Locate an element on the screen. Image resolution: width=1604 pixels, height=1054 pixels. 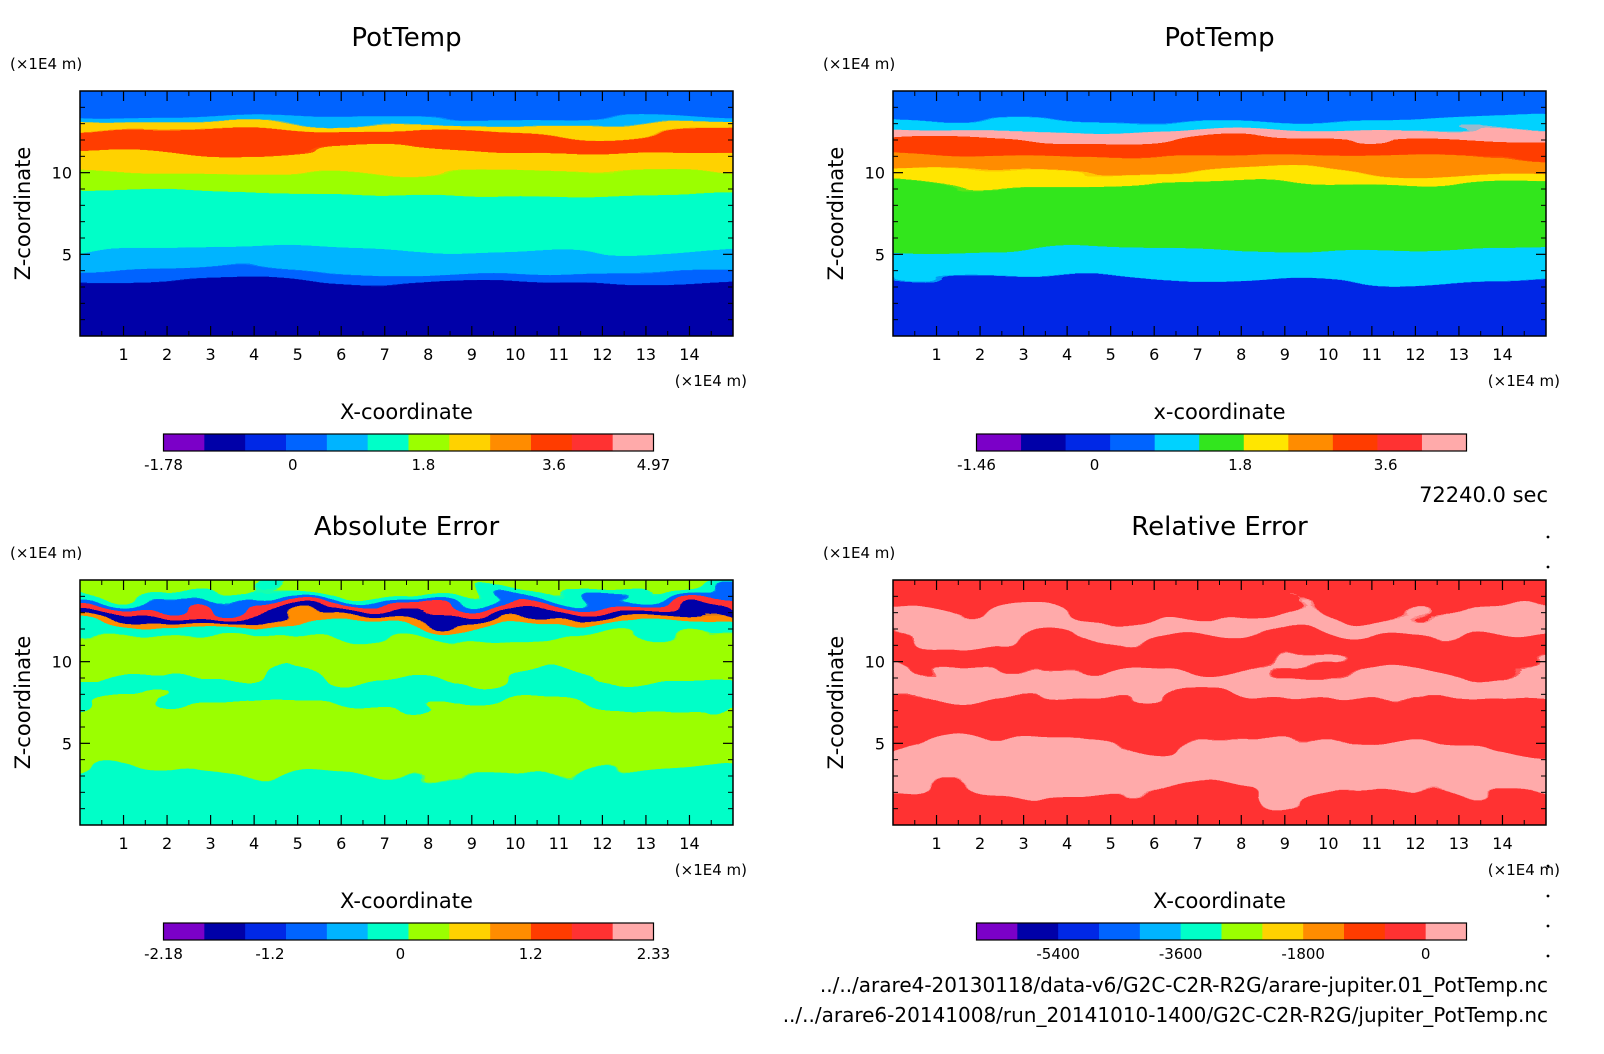
colorbar-tick-label: -3600 is located at coordinates (1181, 954).